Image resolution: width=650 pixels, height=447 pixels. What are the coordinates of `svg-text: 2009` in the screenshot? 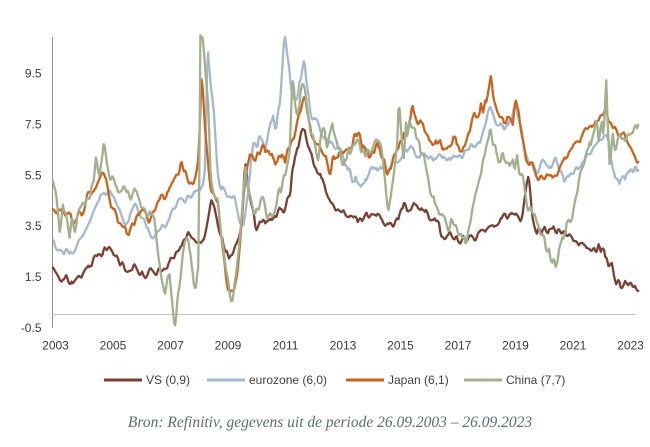 It's located at (228, 346).